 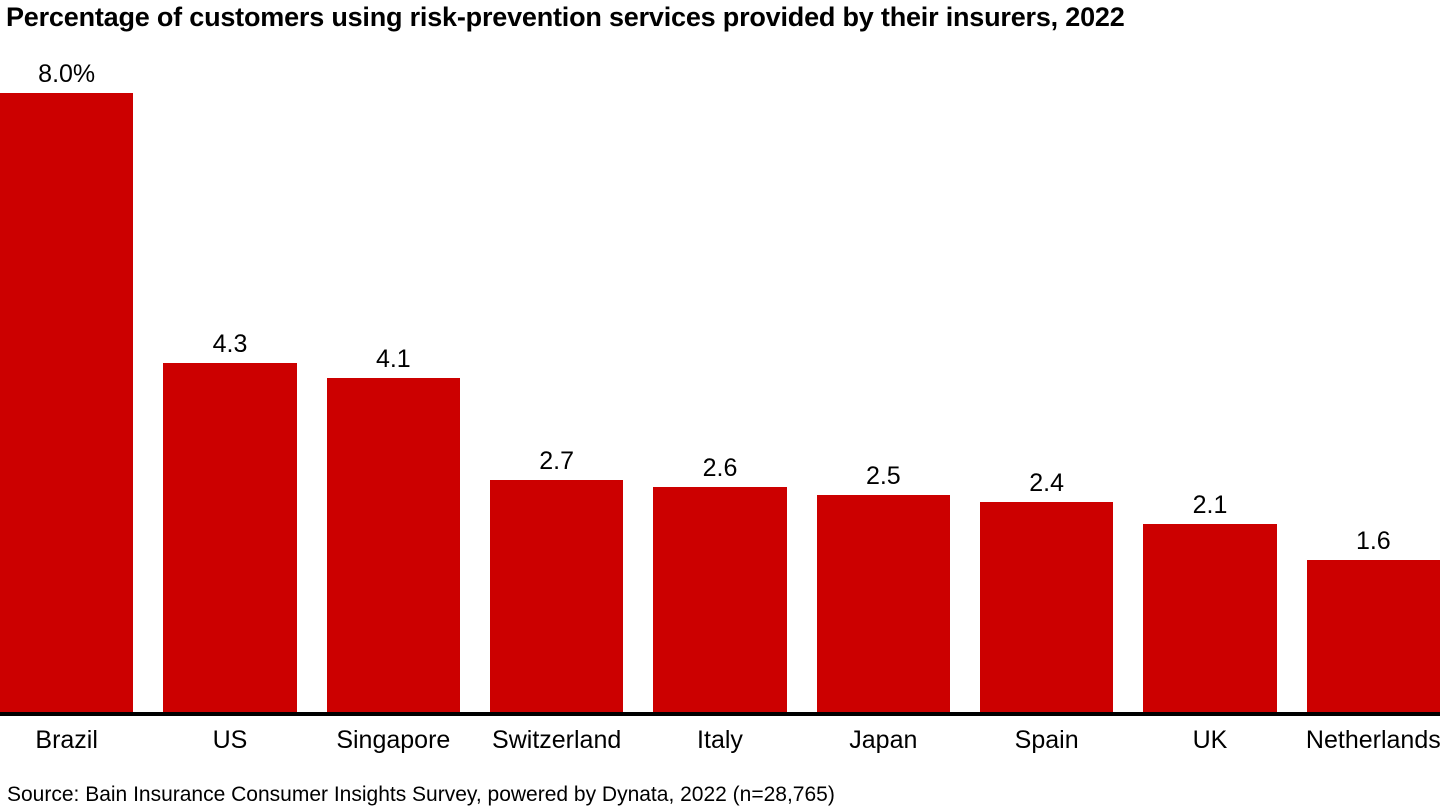 What do you see at coordinates (720, 740) in the screenshot?
I see `x-tick-label-italy: Italy` at bounding box center [720, 740].